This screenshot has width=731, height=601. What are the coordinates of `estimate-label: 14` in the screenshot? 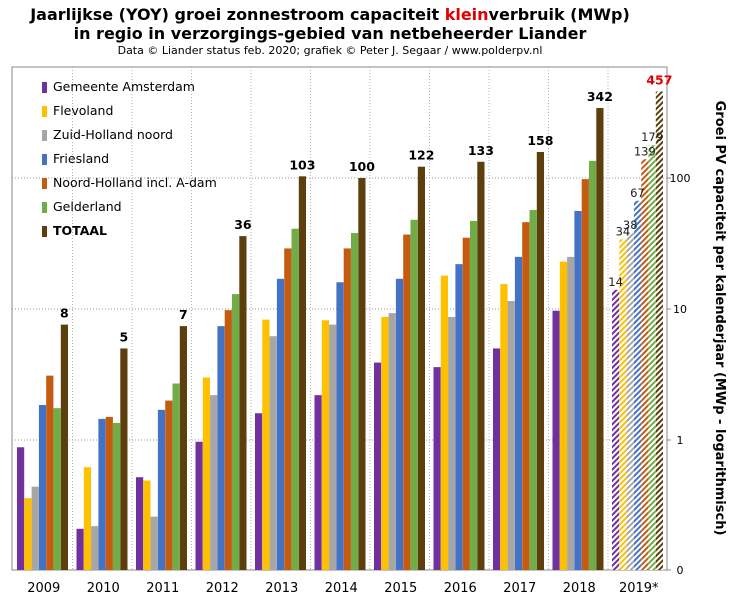 It's located at (615, 282).